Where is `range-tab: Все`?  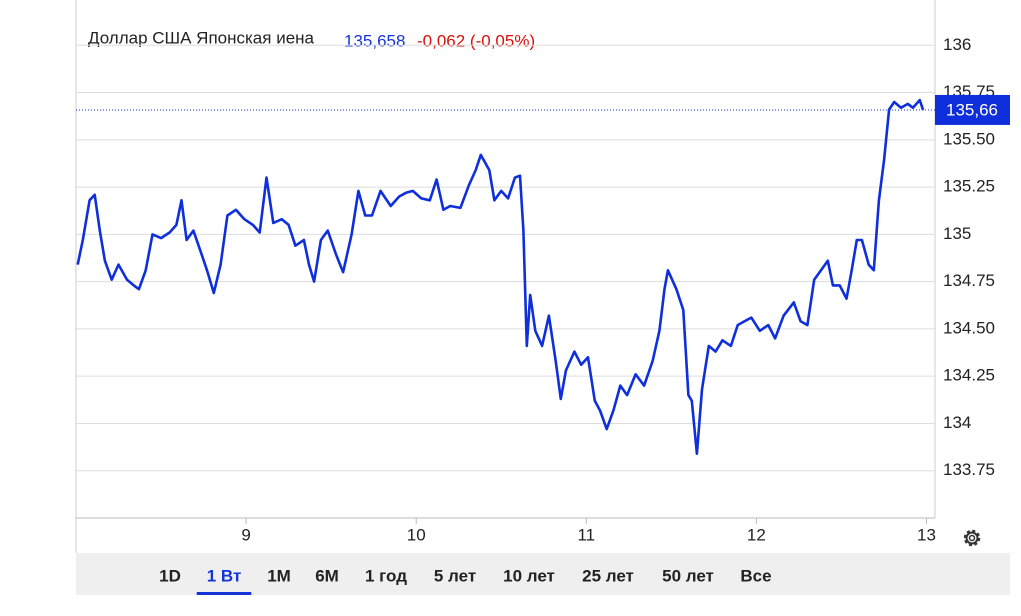
range-tab: Все is located at coordinates (755, 575).